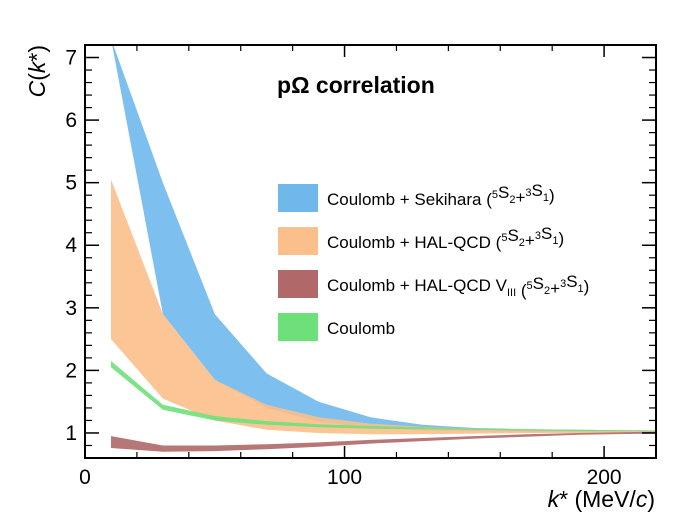 The width and height of the screenshot is (686, 526). Describe the element at coordinates (642, 499) in the screenshot. I see `x-axis-title-part-2: c` at that location.